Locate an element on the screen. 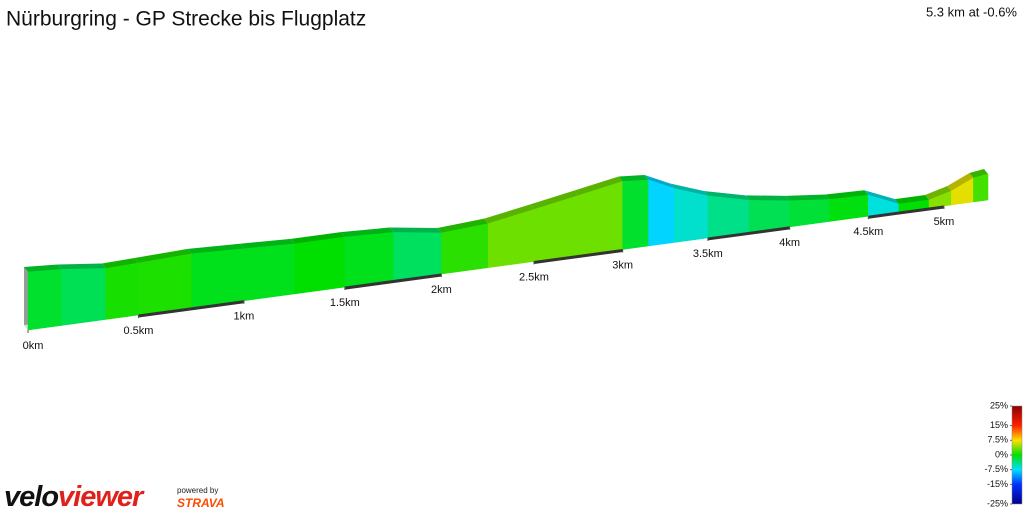  logo-velo: velo is located at coordinates (31, 496).